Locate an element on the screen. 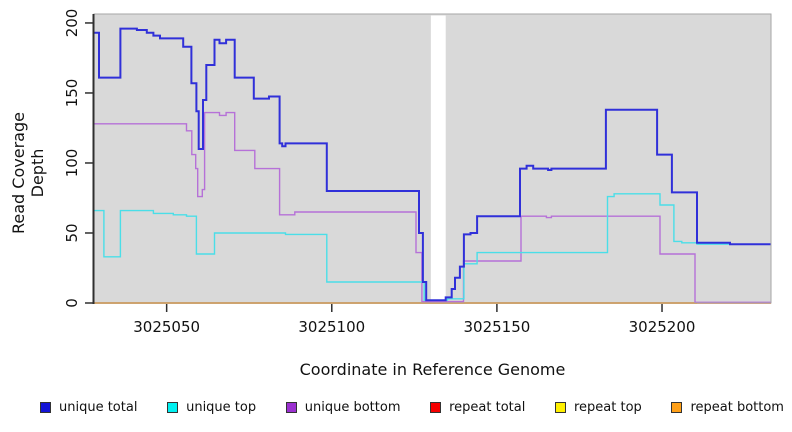 The image size is (792, 432). legend-swatch-repeat-total is located at coordinates (436, 407).